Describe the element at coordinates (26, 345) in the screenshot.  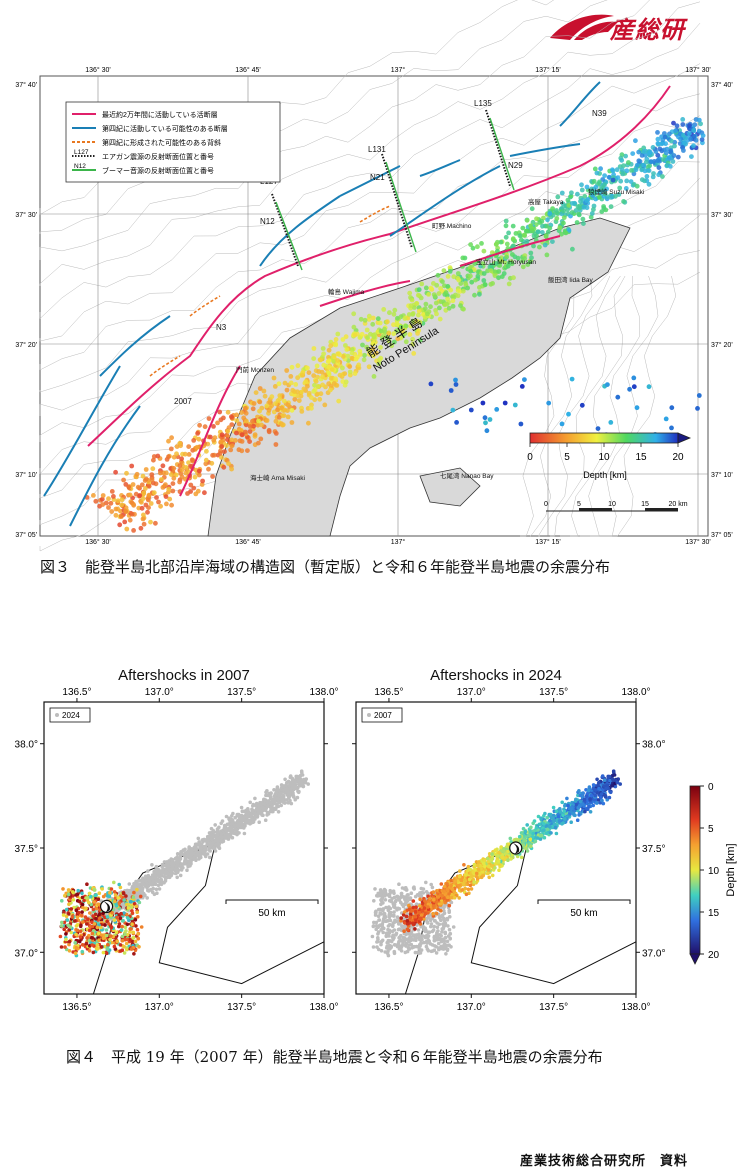
I see `left-latitude-label: 37° 20'` at that location.